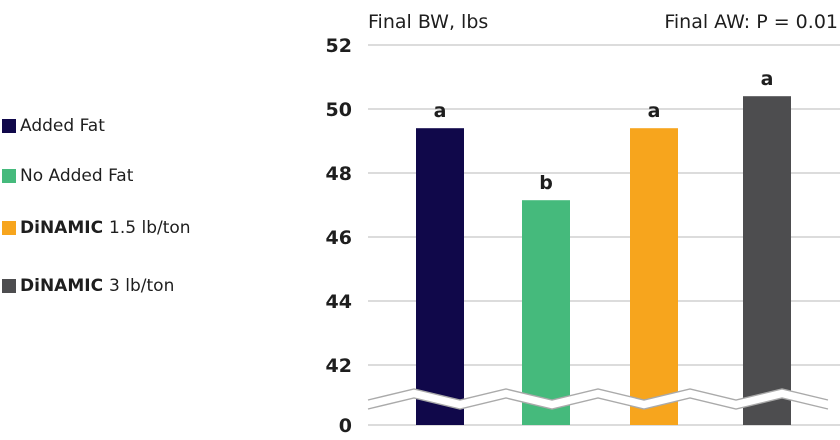 The height and width of the screenshot is (440, 840). Describe the element at coordinates (62, 126) in the screenshot. I see `legend-label: Added Fat` at that location.